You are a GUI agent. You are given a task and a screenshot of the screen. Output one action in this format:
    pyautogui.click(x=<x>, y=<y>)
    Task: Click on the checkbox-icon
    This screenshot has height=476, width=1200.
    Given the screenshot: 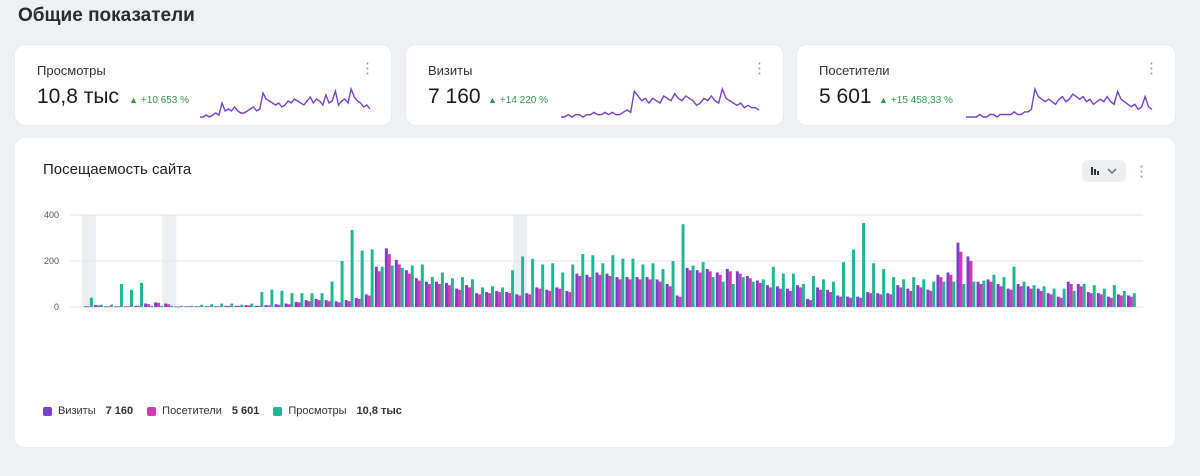 What is the action you would take?
    pyautogui.click(x=152, y=411)
    